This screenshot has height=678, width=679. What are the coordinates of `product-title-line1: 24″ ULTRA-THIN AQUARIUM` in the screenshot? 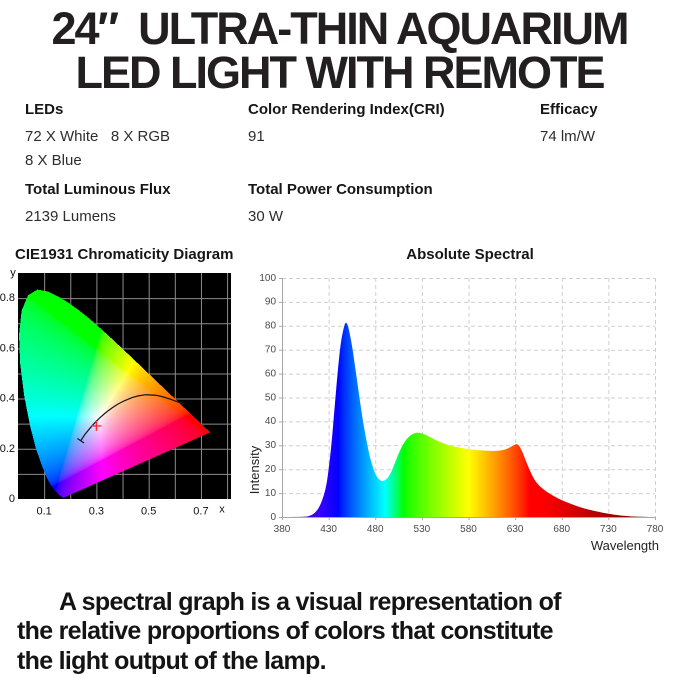 It's located at (340, 28).